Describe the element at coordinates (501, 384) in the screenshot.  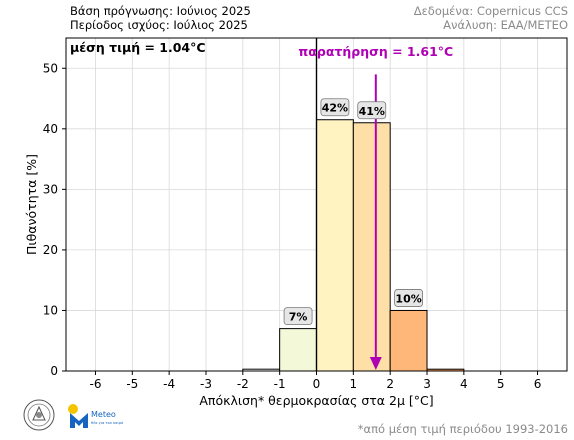
I see `x-tick-label: 5` at that location.